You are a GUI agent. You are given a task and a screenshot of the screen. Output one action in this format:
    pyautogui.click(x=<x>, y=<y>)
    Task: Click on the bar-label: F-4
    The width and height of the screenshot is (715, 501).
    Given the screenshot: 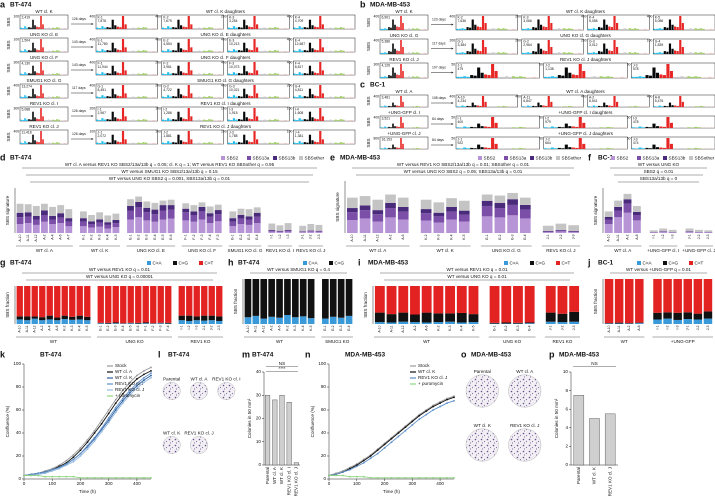 What is the action you would take?
    pyautogui.click(x=210, y=236)
    